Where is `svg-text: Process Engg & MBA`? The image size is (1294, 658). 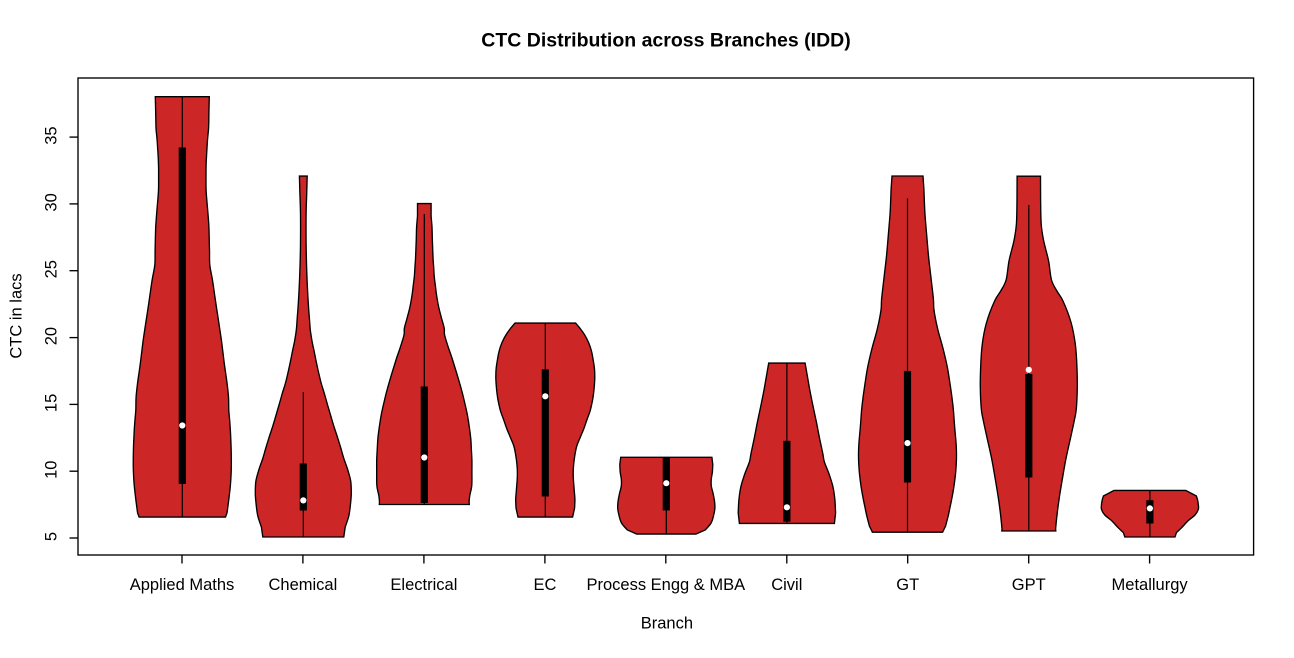
svg-text: Process Engg & MBA is located at coordinates (665, 585).